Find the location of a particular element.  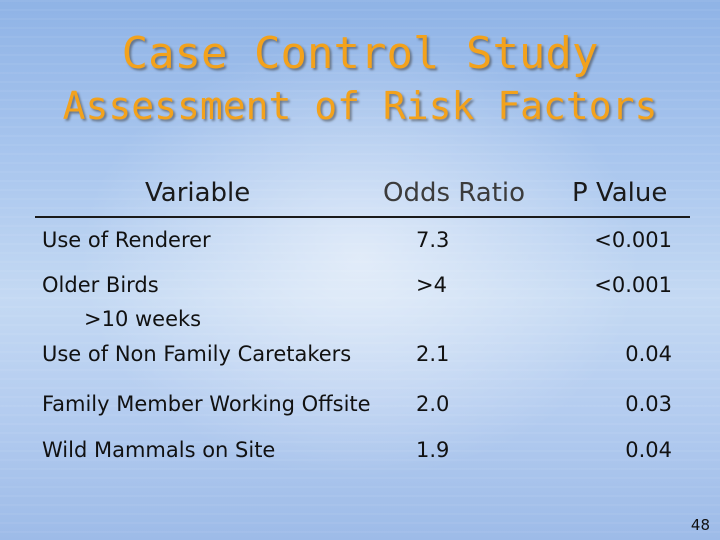

row-variable: Wild Mammals on Site is located at coordinates (159, 450).